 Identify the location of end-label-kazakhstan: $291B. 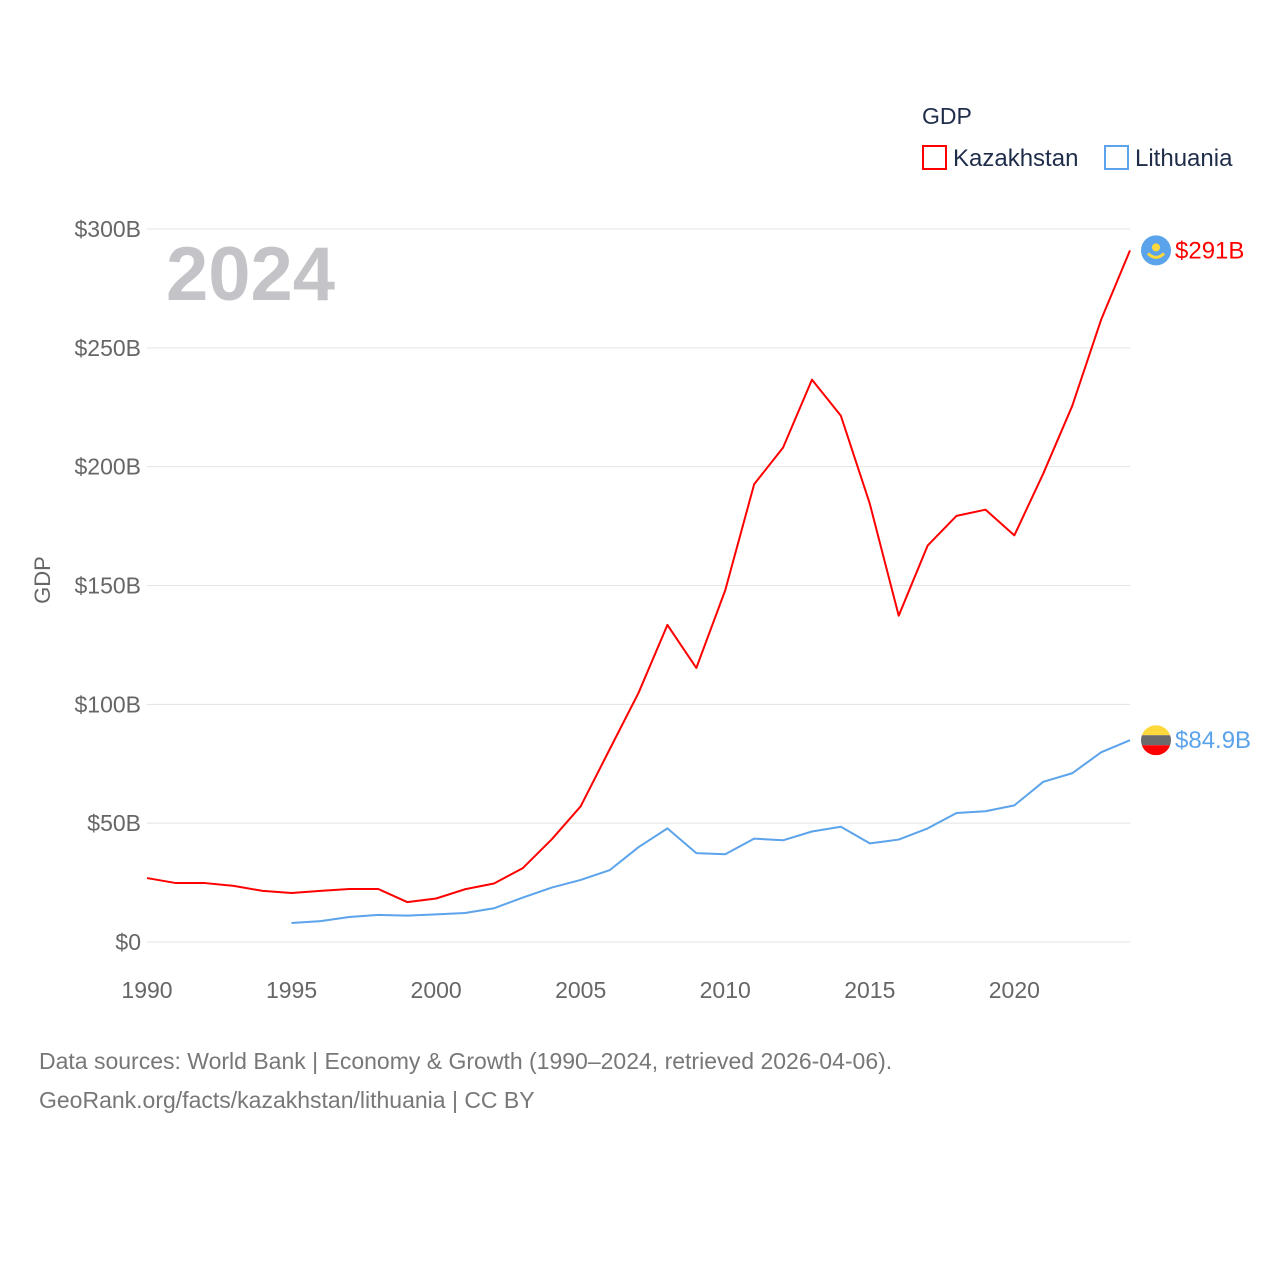
(1209, 250).